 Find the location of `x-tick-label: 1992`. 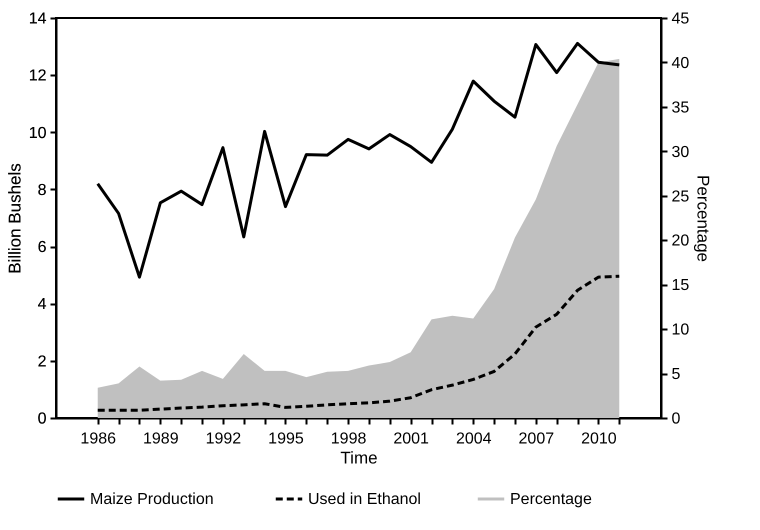

x-tick-label: 1992 is located at coordinates (224, 439).